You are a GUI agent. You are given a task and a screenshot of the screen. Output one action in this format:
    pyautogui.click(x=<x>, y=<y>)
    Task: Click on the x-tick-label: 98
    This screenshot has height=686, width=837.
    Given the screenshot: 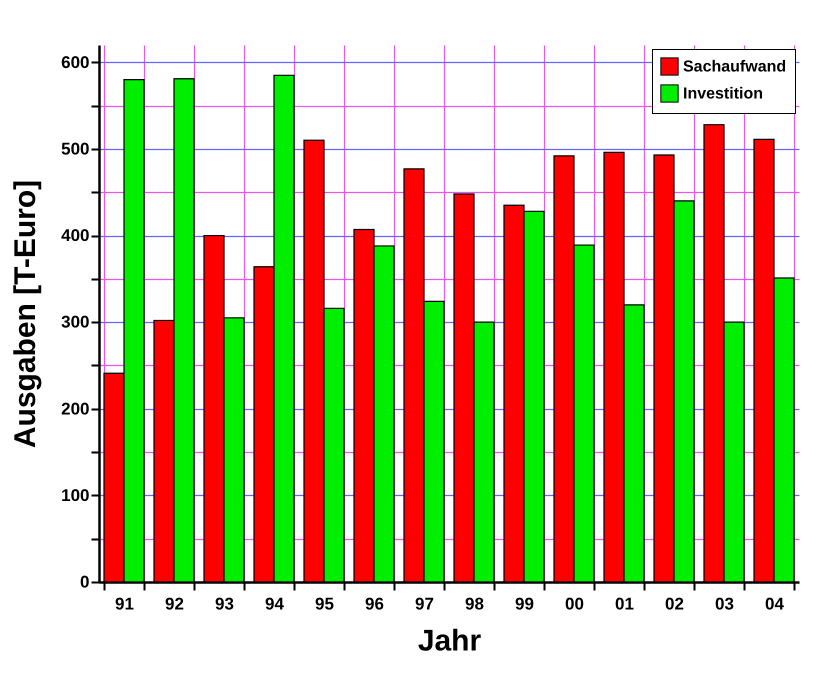 What is the action you would take?
    pyautogui.click(x=474, y=604)
    